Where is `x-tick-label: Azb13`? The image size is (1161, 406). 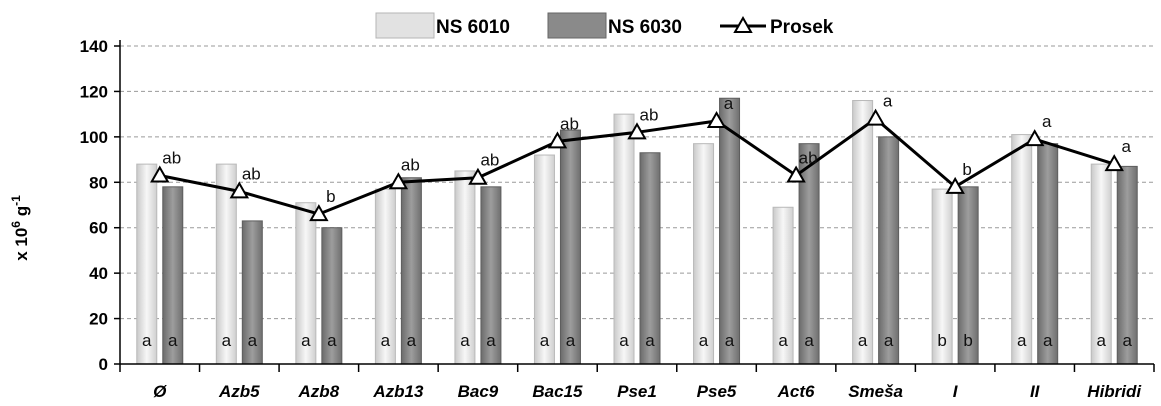 x-tick-label: Azb13 is located at coordinates (398, 391).